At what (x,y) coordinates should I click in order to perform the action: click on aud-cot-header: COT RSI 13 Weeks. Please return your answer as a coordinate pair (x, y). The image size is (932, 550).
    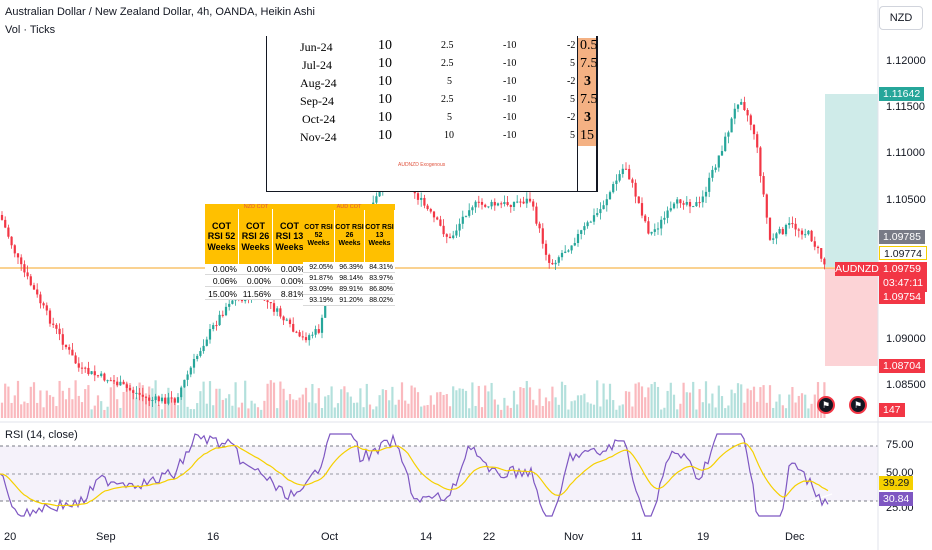
    Looking at the image, I should click on (380, 236).